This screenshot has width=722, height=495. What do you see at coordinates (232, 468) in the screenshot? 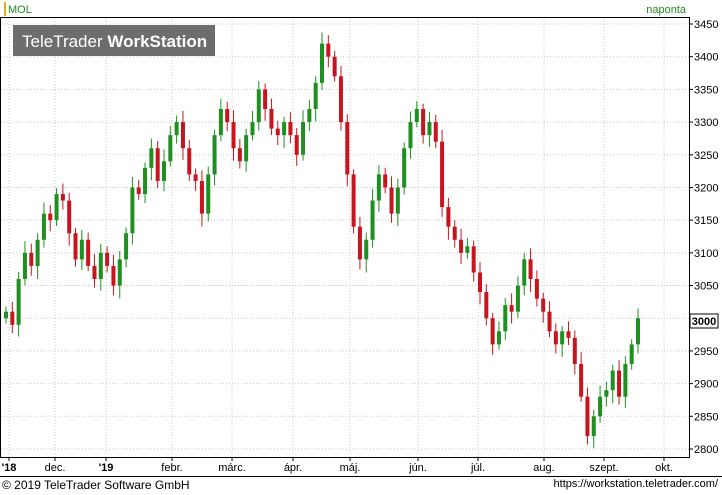
I see `x-tick-label: márc.` at bounding box center [232, 468].